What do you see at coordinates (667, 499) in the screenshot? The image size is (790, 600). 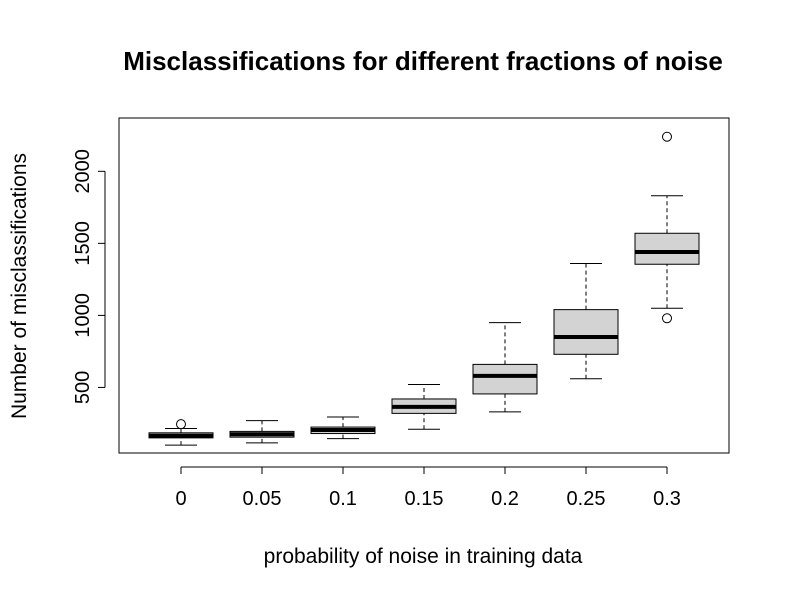 I see `x-tick-label: 0.3` at bounding box center [667, 499].